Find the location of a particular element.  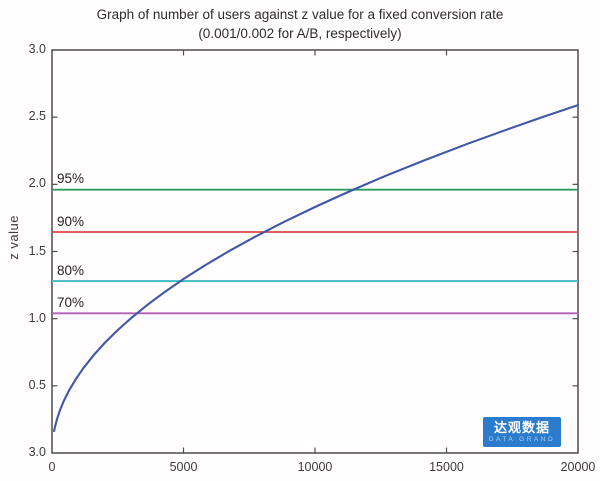

y-tick-label: 1.5 is located at coordinates (37, 250).